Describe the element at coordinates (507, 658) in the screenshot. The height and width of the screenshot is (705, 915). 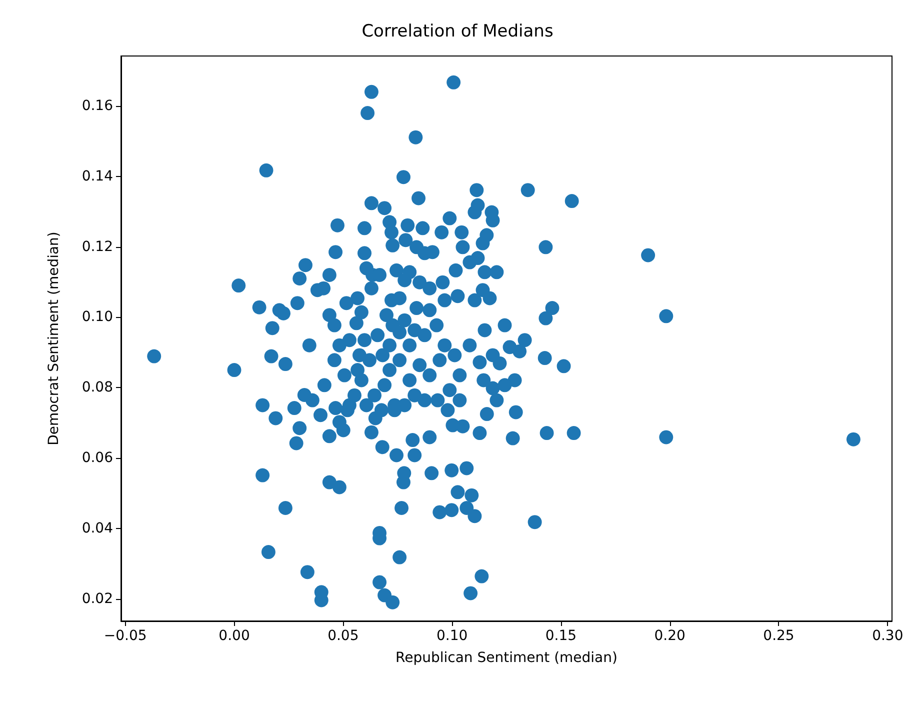
I see `x-axis-title: Republican Sentiment (median)` at that location.